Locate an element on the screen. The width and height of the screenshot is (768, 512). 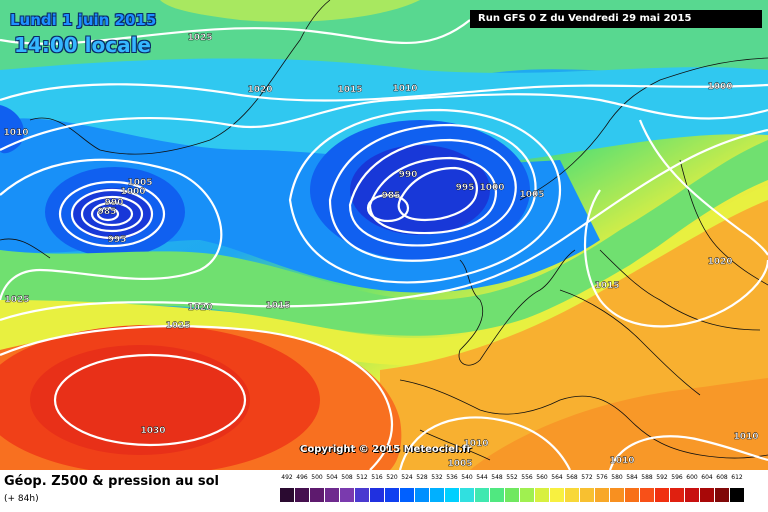
isobar-1015-europe is located at coordinates (675, 258).